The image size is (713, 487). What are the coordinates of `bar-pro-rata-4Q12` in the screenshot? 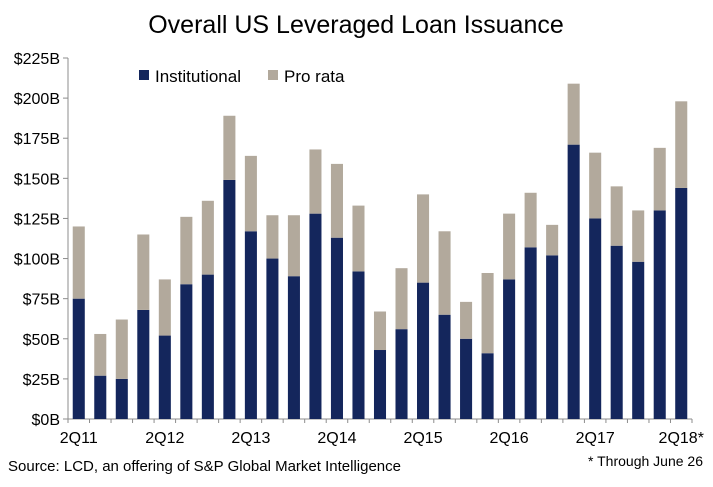 It's located at (207, 237).